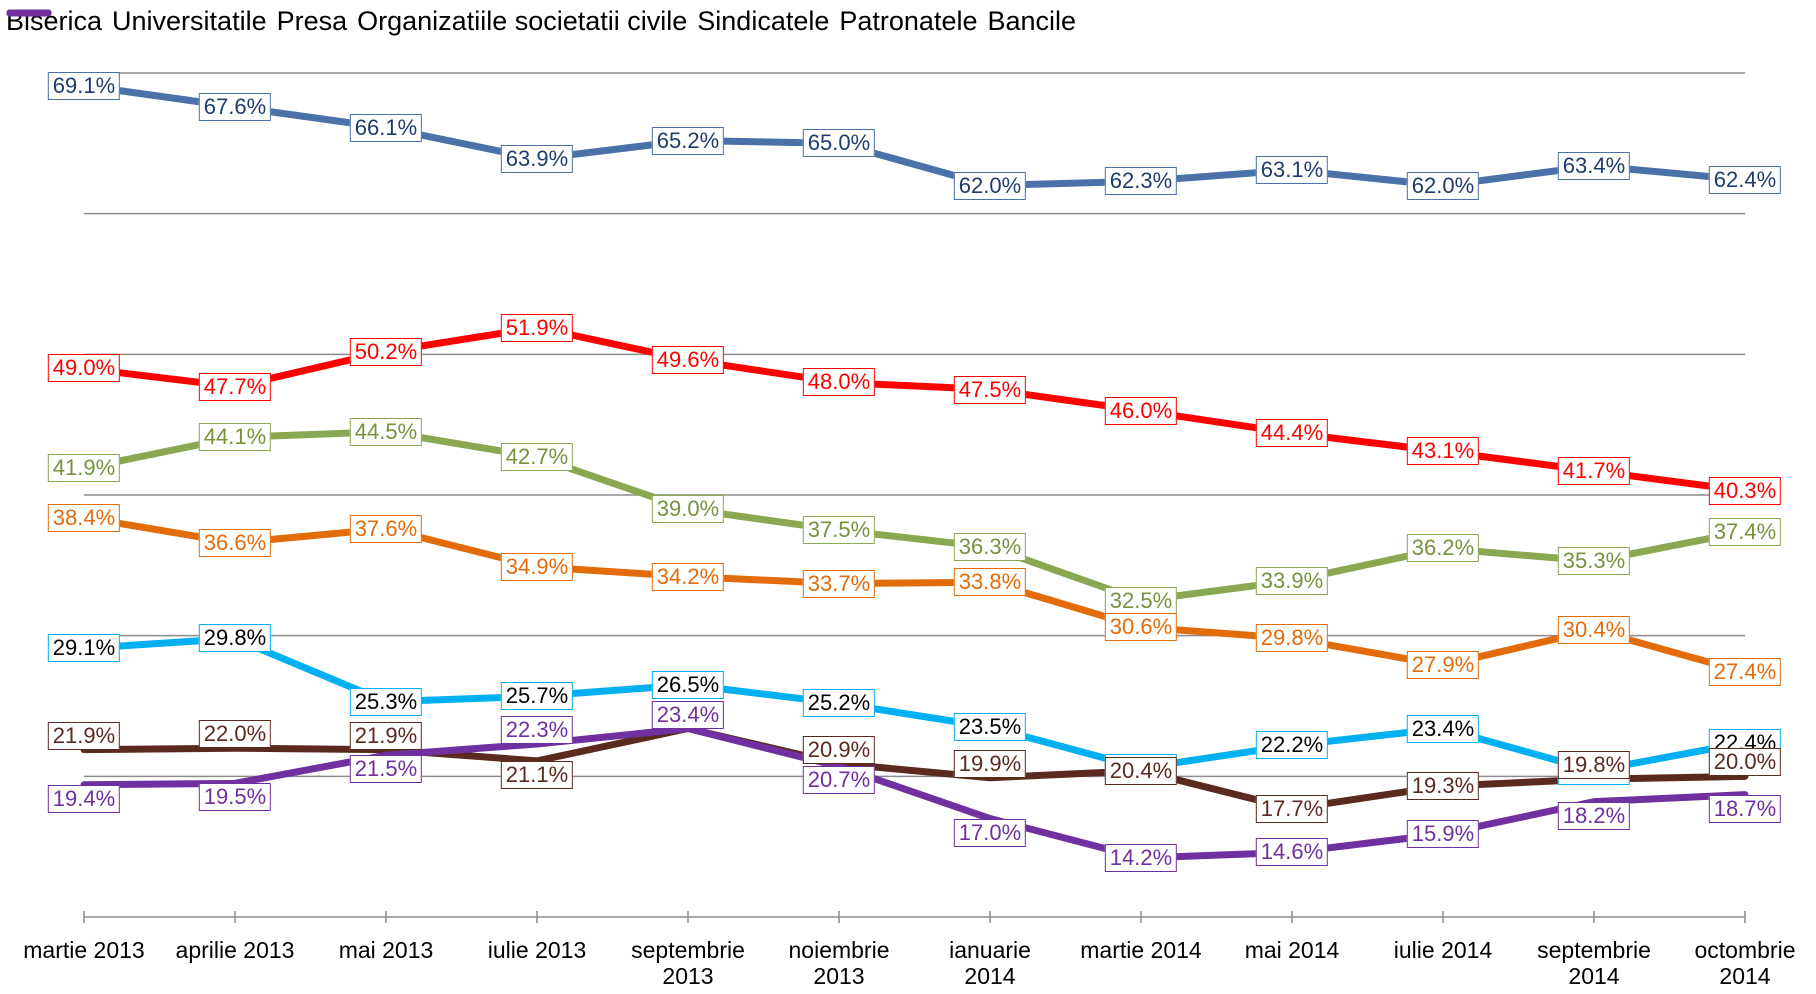 The width and height of the screenshot is (1816, 994). What do you see at coordinates (839, 780) in the screenshot?
I see `data-label: 20.7%` at bounding box center [839, 780].